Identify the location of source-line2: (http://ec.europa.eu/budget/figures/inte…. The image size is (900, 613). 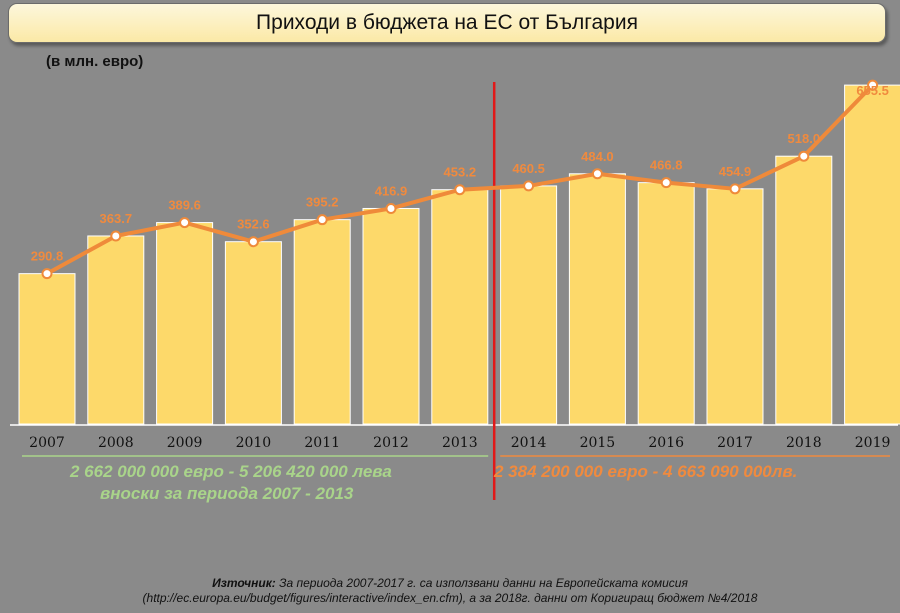
(450, 598).